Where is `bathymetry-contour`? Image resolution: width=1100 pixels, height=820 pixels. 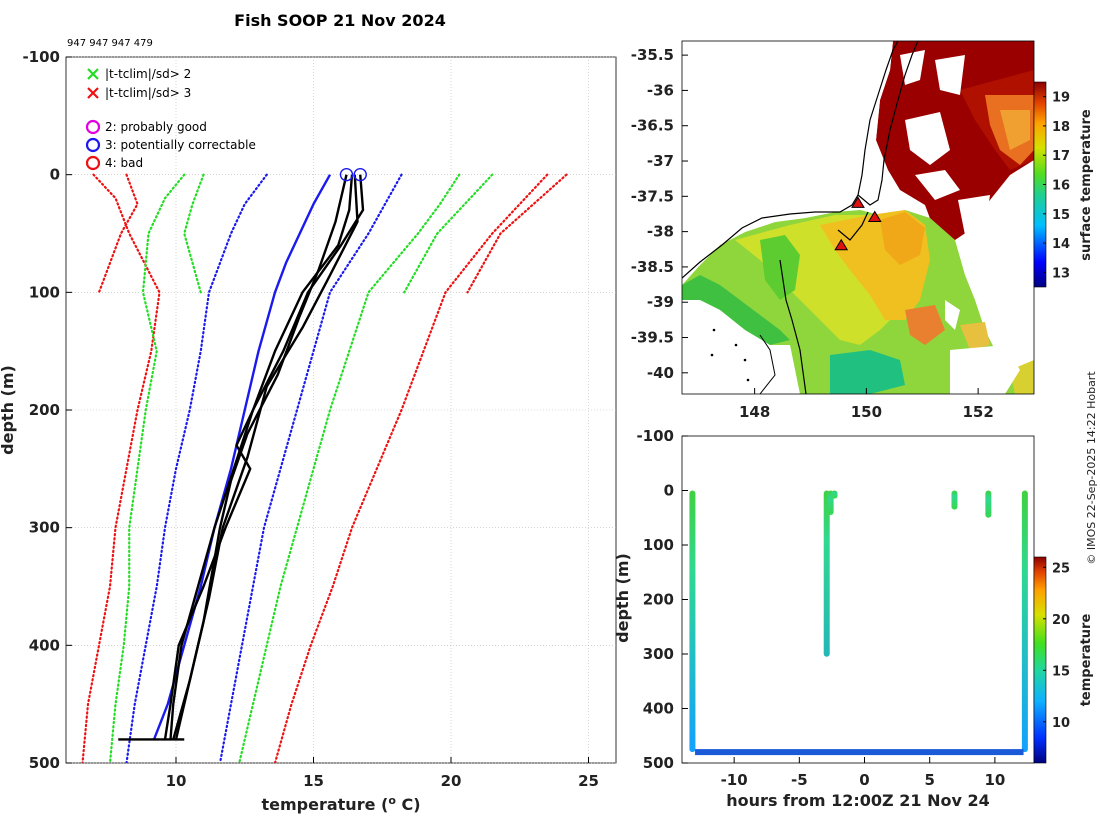 bathymetry-contour is located at coordinates (793, 326).